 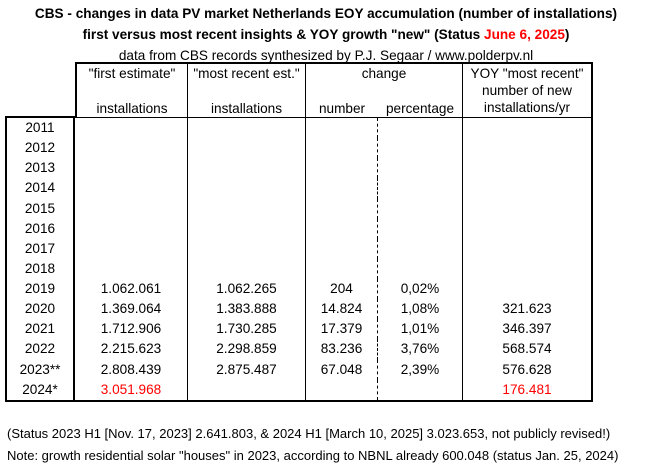 I want to click on header-change-split: number percentage, so click(x=384, y=108).